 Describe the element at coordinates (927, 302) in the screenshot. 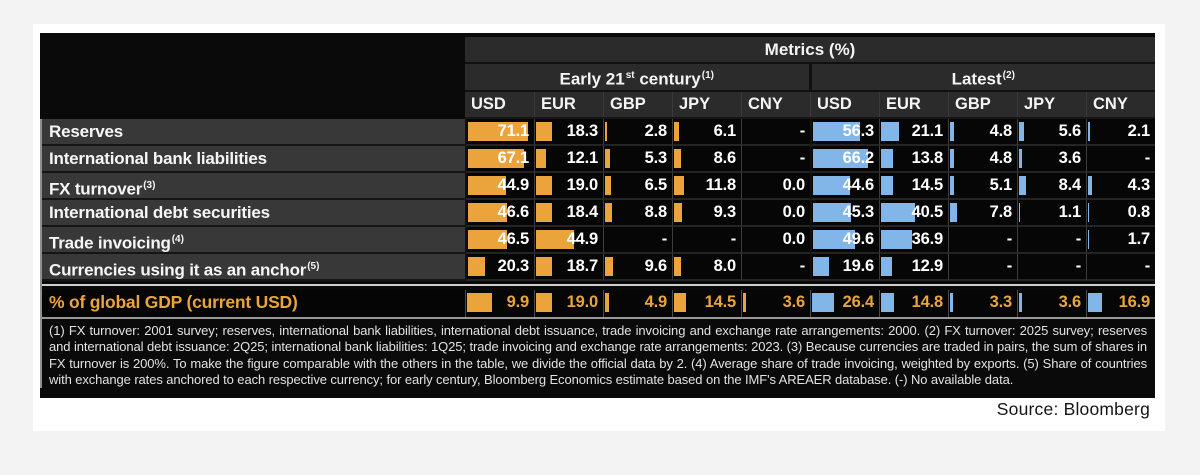

I see `cell-value: 14.8` at that location.